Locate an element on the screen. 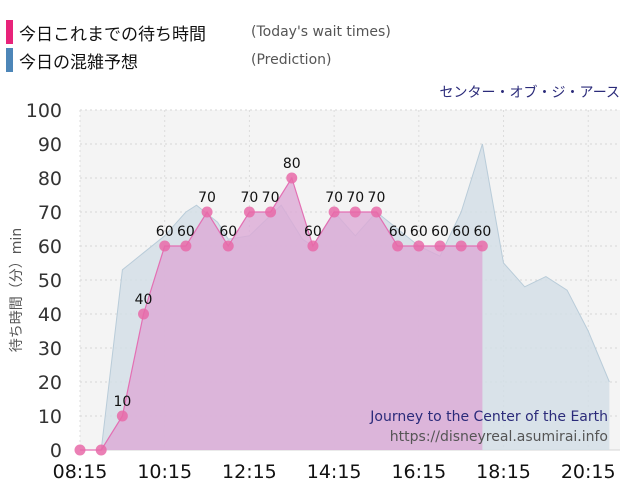 Image resolution: width=640 pixels, height=500 pixels. y-axis-label: 待ち時間（分）min is located at coordinates (17, 290).